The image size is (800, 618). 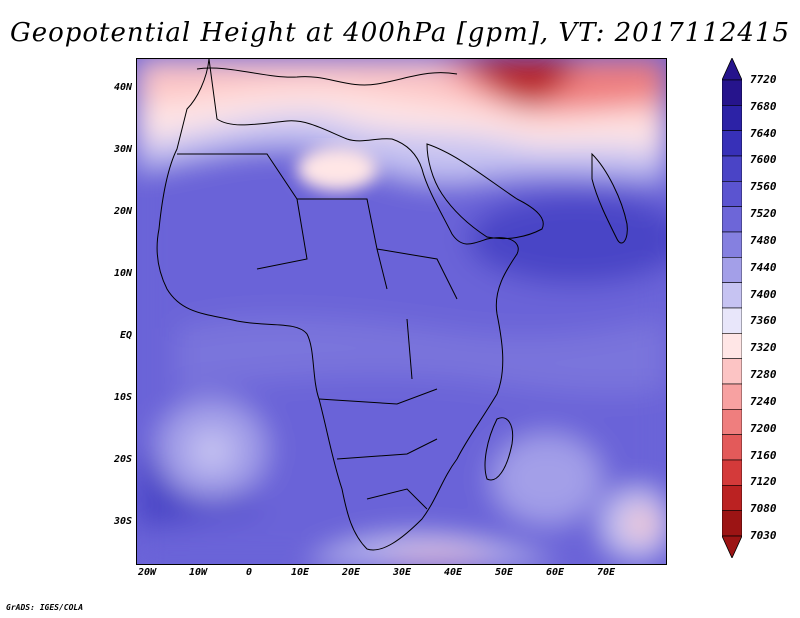 What do you see at coordinates (122, 273) in the screenshot?
I see `lat-label-10n: 10N` at bounding box center [122, 273].